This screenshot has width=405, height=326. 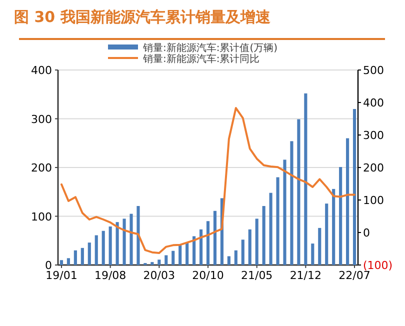 What do you see at coordinates (159, 275) in the screenshot?
I see `x-tick-label: 20/03` at bounding box center [159, 275].